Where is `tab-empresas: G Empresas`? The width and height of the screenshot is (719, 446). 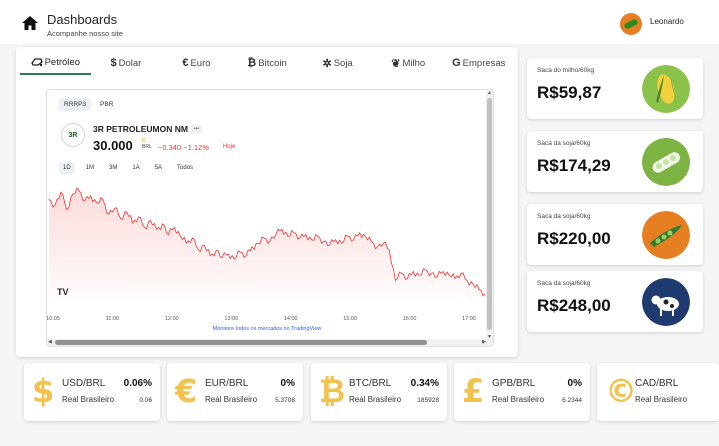 tab-empresas: G Empresas is located at coordinates (478, 63).